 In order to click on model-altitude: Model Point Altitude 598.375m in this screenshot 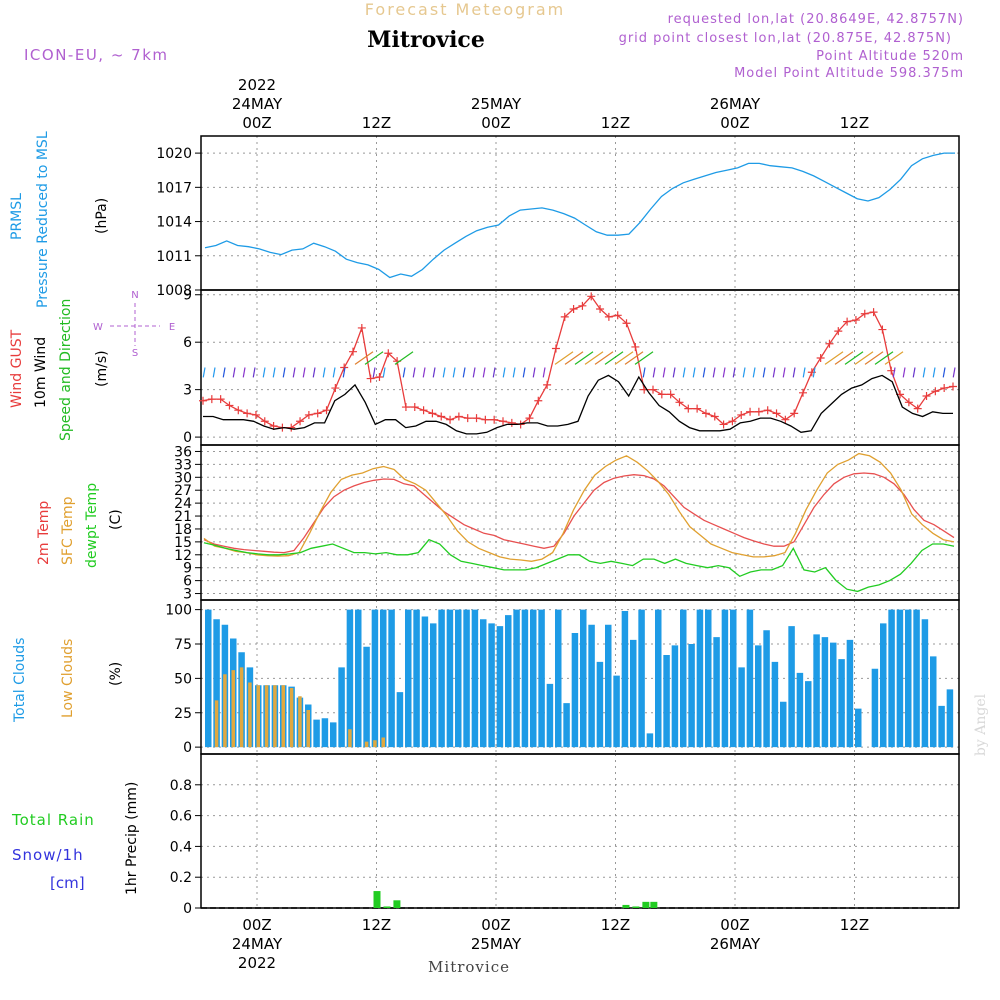, I will do `click(849, 73)`.